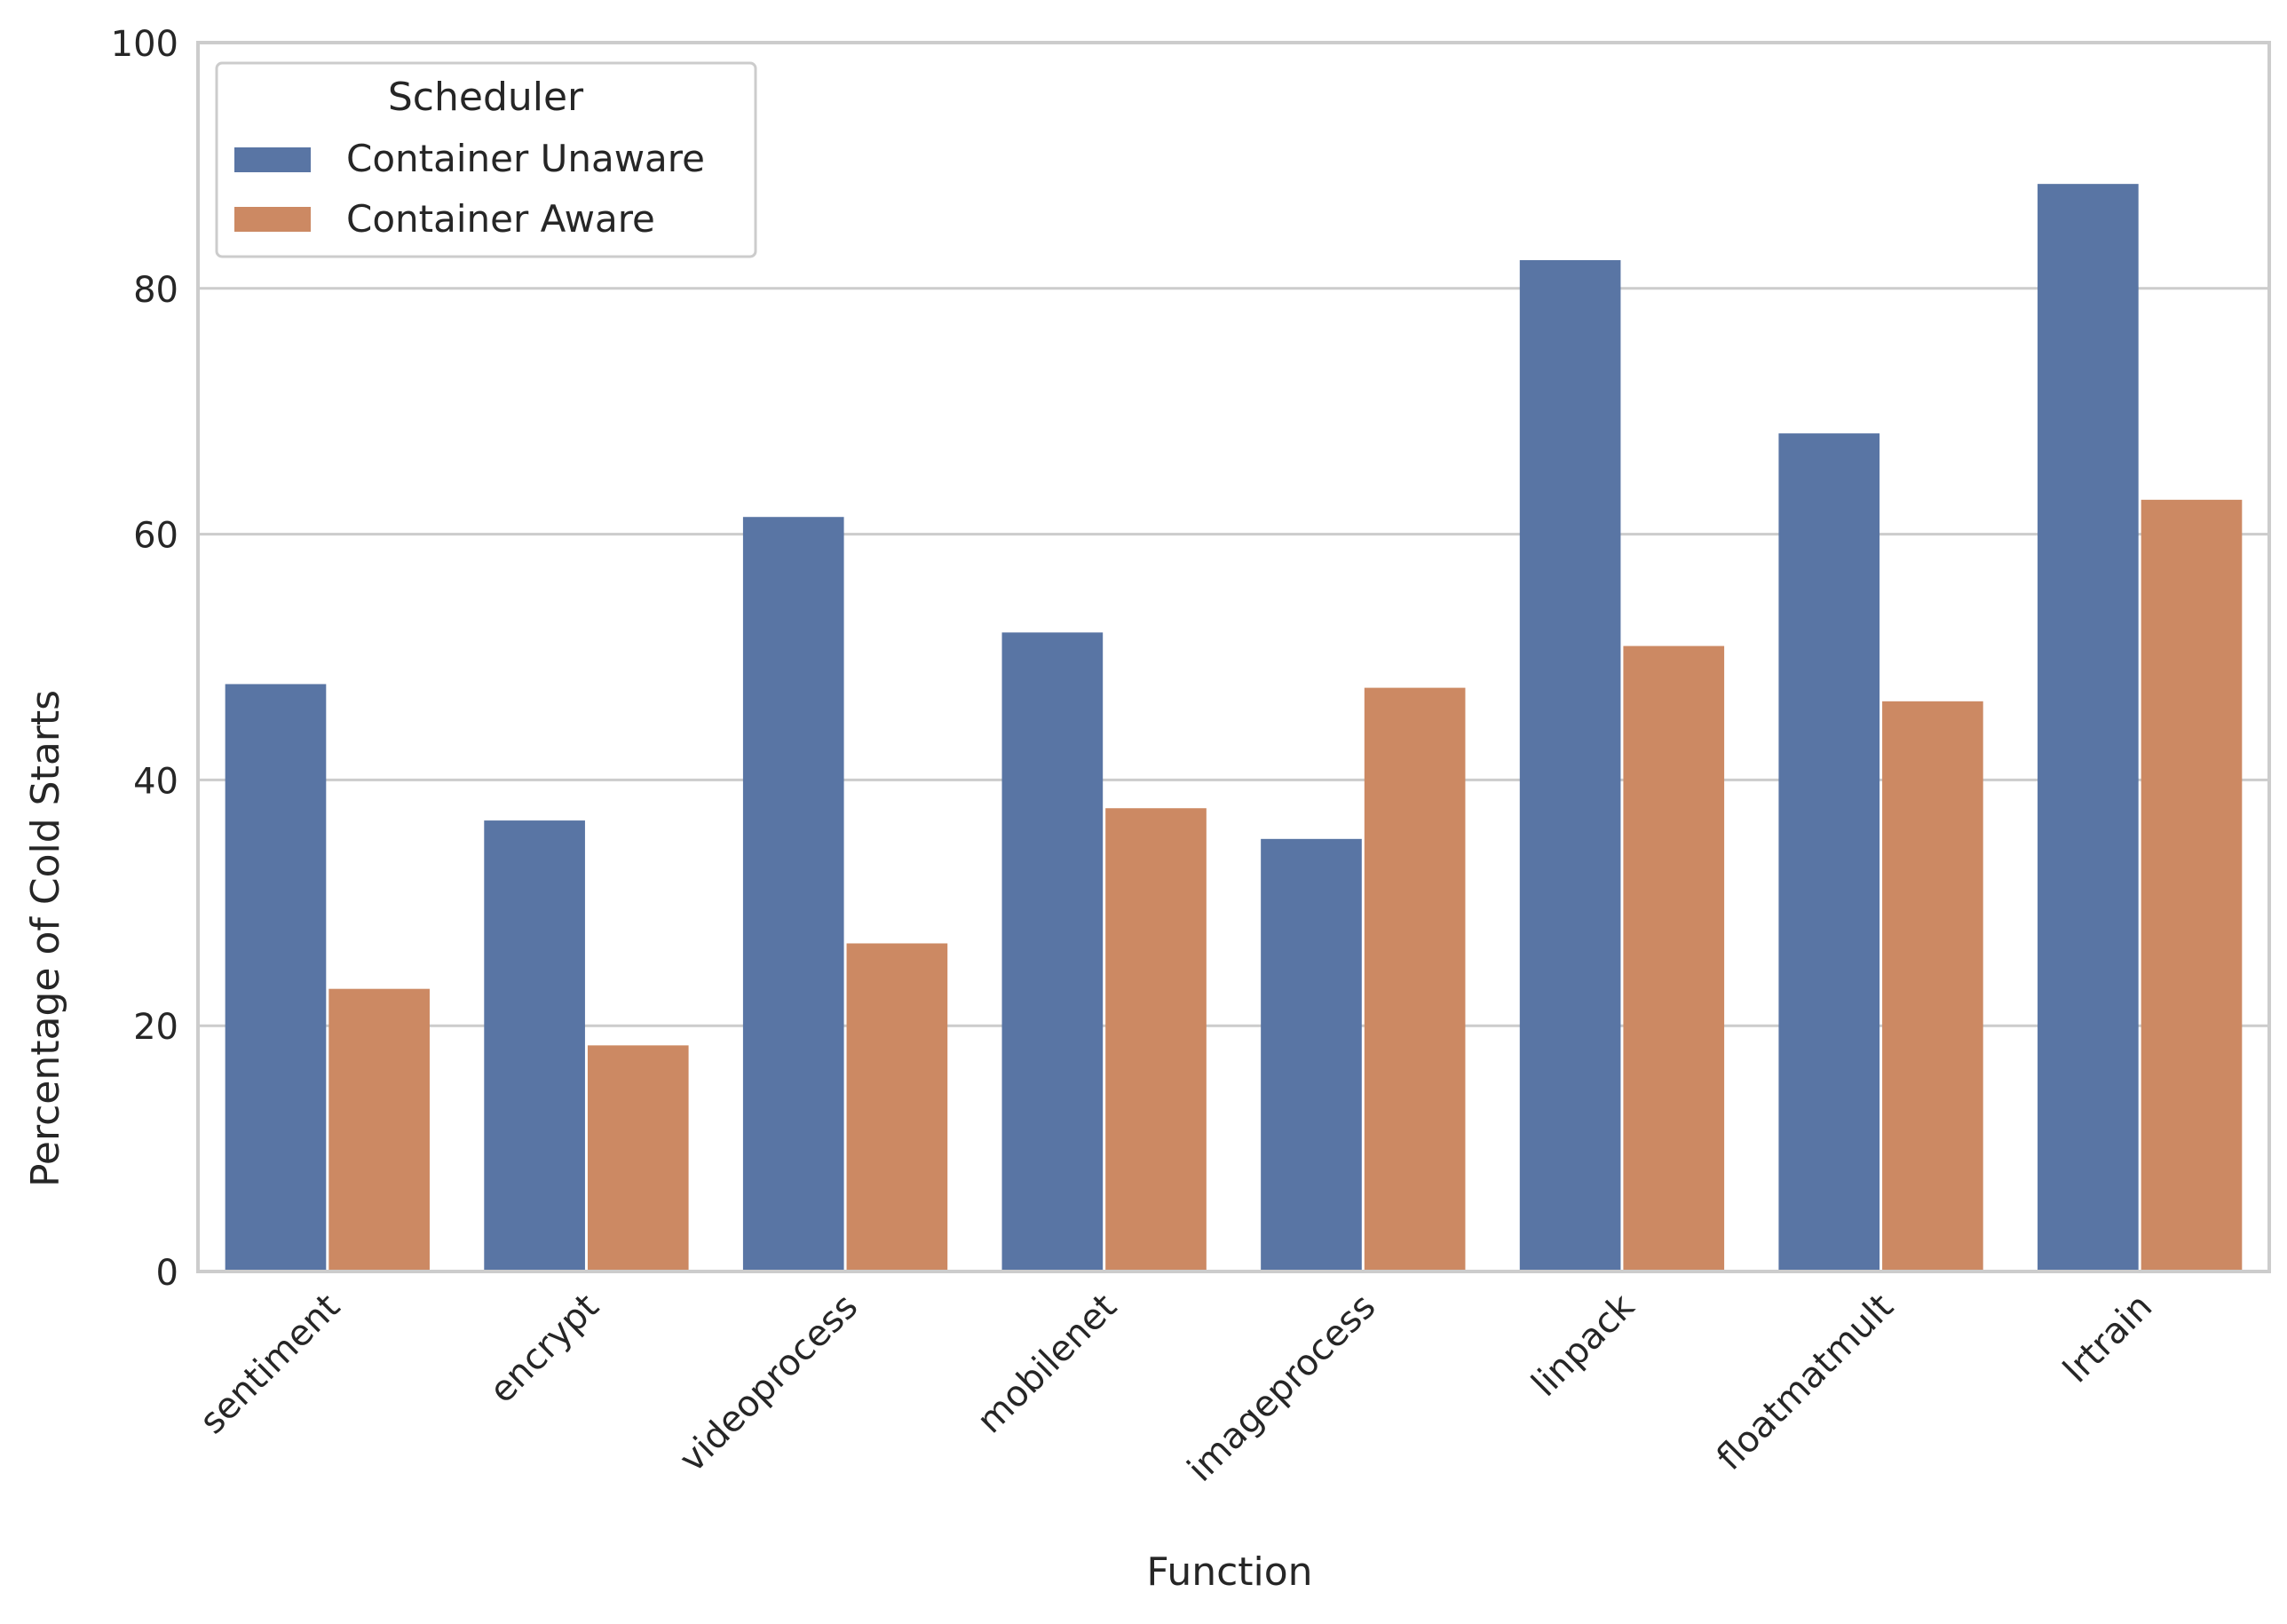 This screenshot has height=1624, width=2287. Describe the element at coordinates (1415, 979) in the screenshot. I see `bar-container-aware-imageprocess` at that location.